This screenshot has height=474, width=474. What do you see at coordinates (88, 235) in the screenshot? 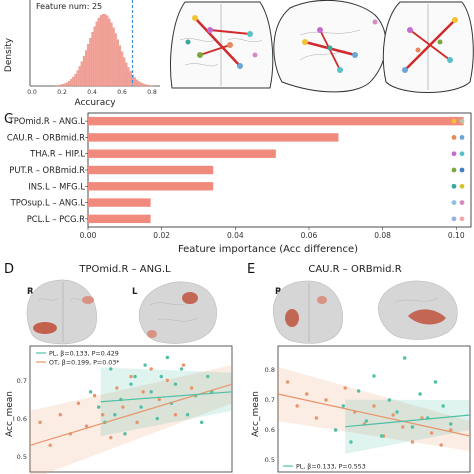
I see `importance-xtick: 0.00` at bounding box center [88, 235].